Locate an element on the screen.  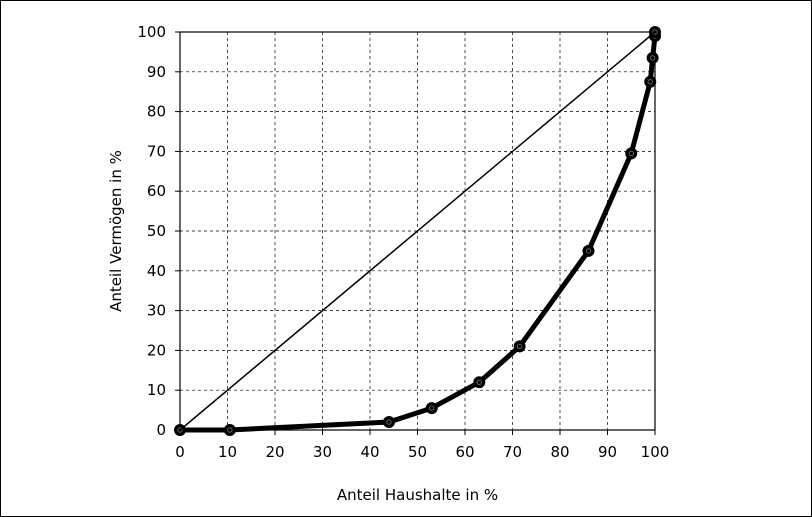
y-tick-label: 0 is located at coordinates (161, 430).